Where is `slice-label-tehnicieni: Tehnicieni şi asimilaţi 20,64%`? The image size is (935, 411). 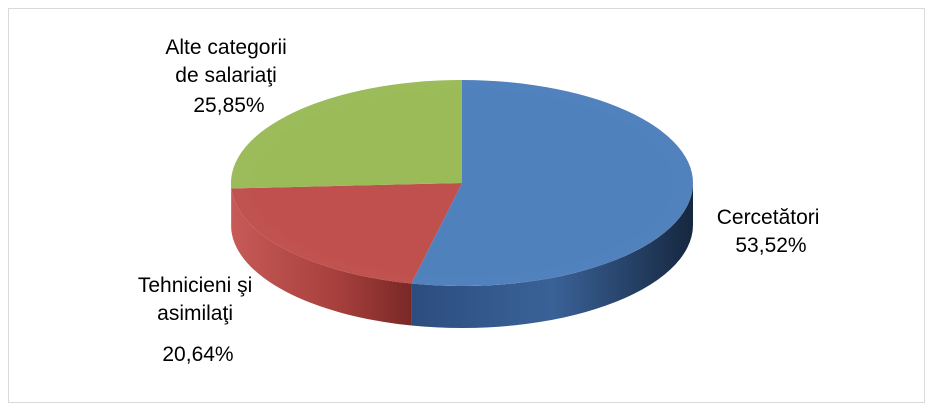 slice-label-tehnicieni: Tehnicieni şi asimilaţi 20,64% is located at coordinates (198, 320).